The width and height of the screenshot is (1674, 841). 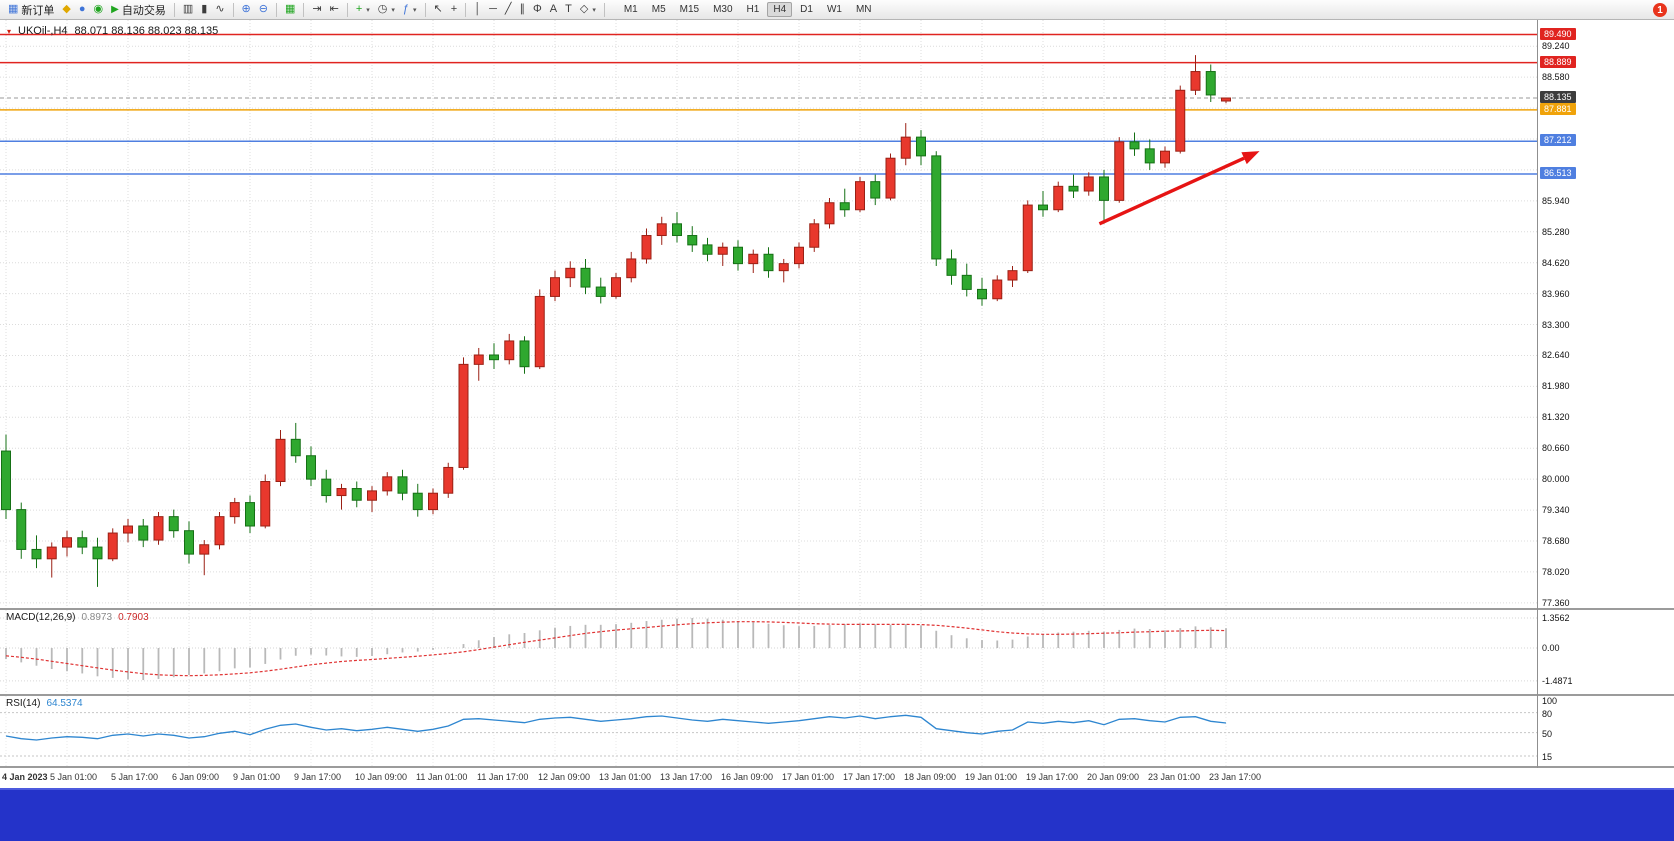 I want to click on crosshair-button: +, so click(x=454, y=9).